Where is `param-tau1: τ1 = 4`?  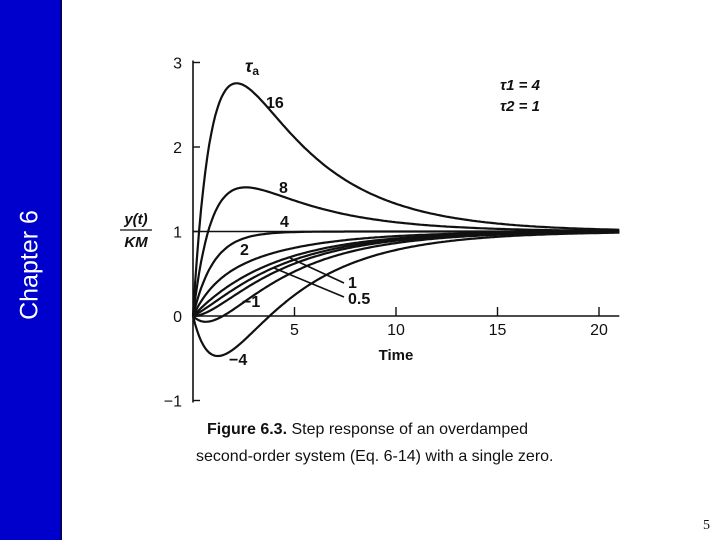
param-tau1: τ1 = 4 is located at coordinates (520, 85).